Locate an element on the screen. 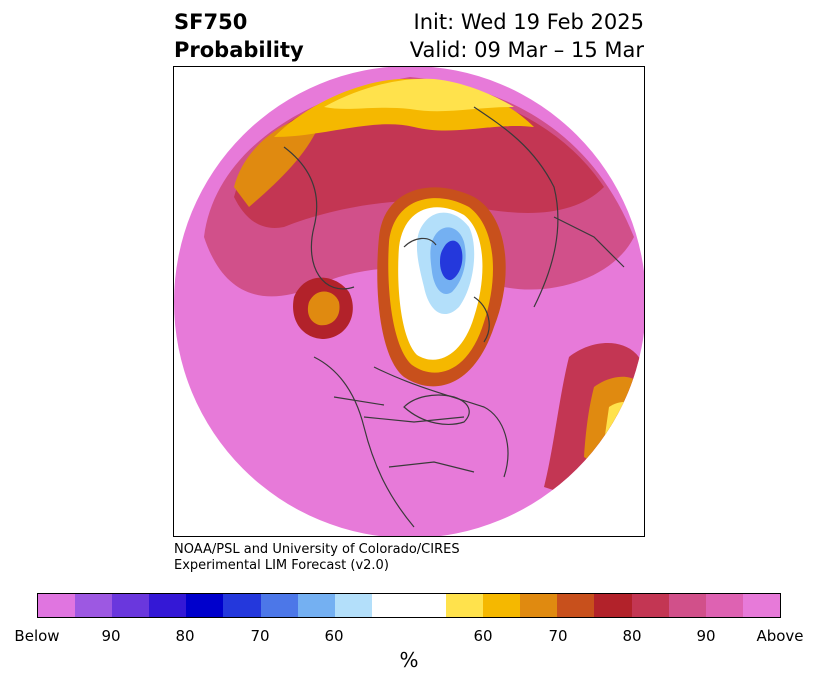  title-quantity: Probability is located at coordinates (239, 50).